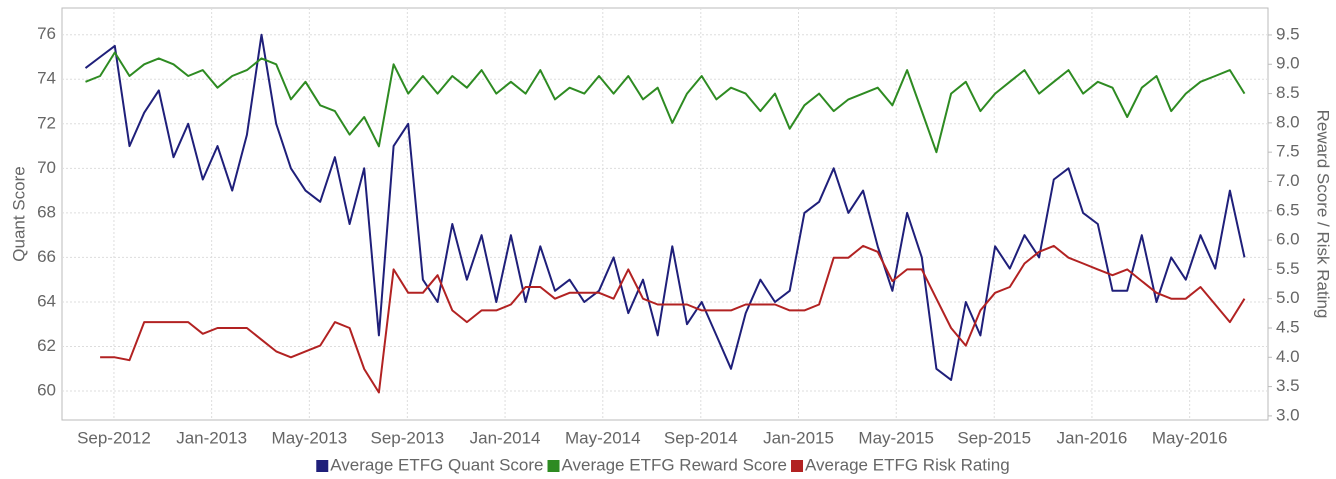 The image size is (1336, 479). Describe the element at coordinates (408, 437) in the screenshot. I see `x-tick-label: Sep-2013` at that location.